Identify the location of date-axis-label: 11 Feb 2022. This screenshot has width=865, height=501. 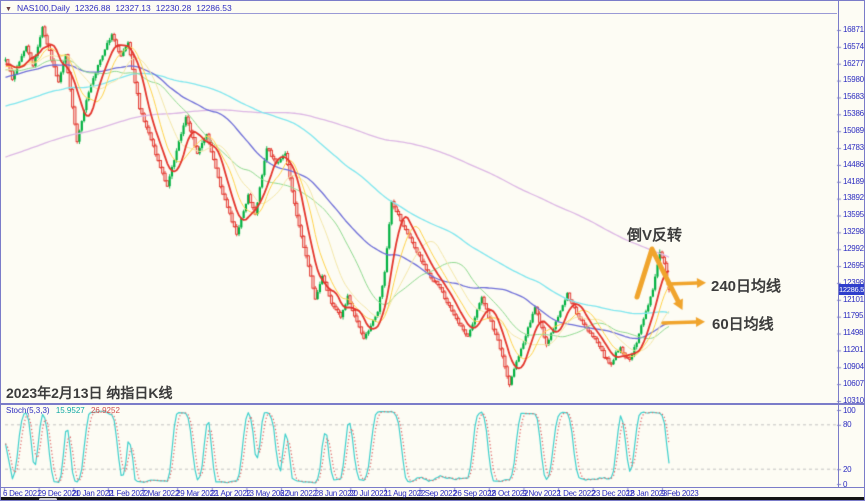
(127, 493).